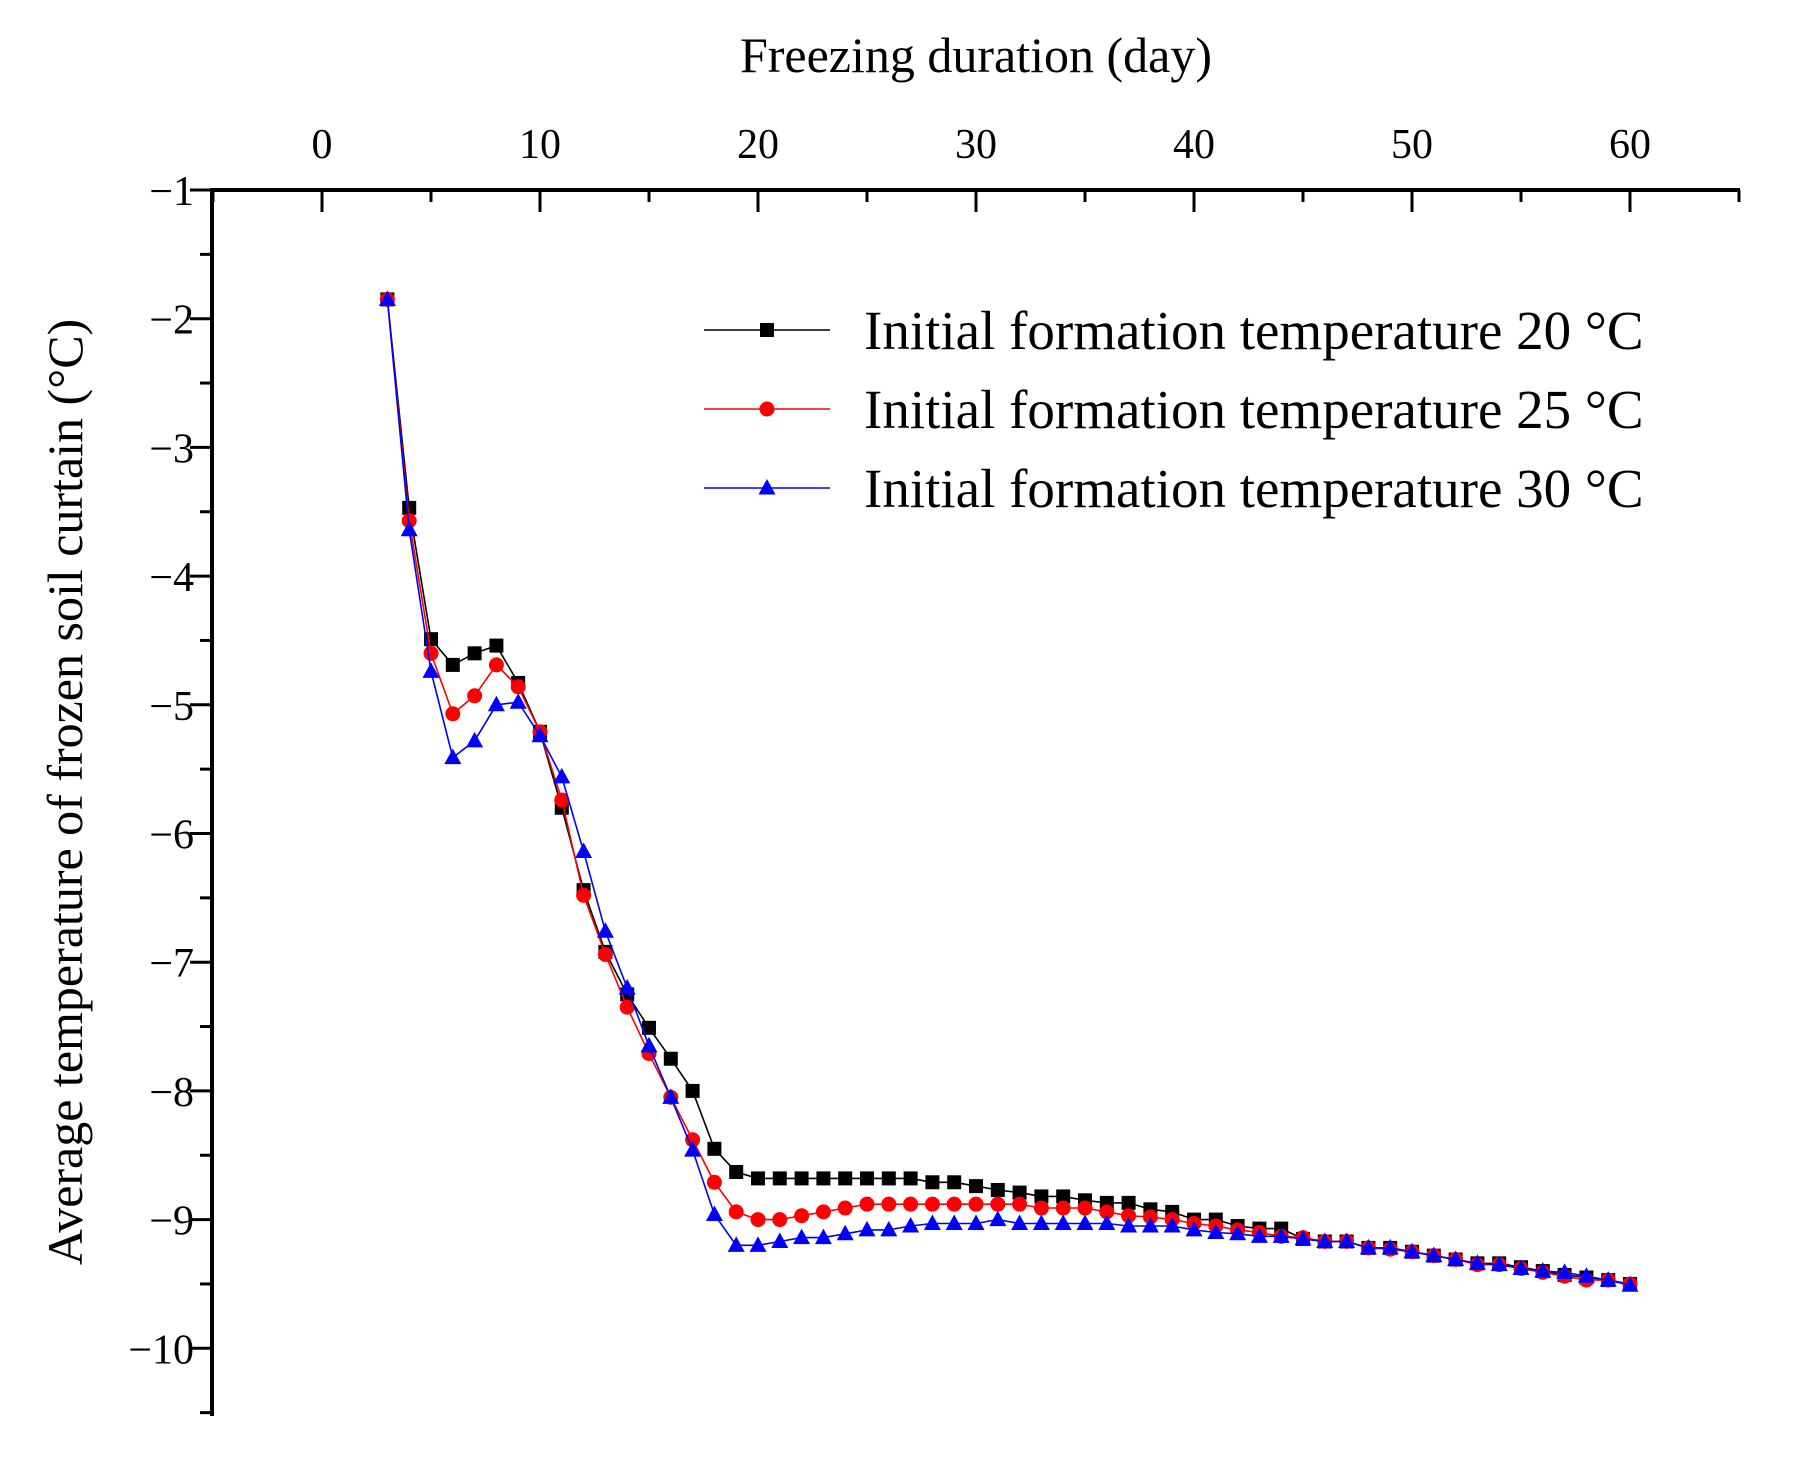 The image size is (1794, 1459). I want to click on legend-item-3: Initial formation temperature 30 °C, so click(1174, 488).